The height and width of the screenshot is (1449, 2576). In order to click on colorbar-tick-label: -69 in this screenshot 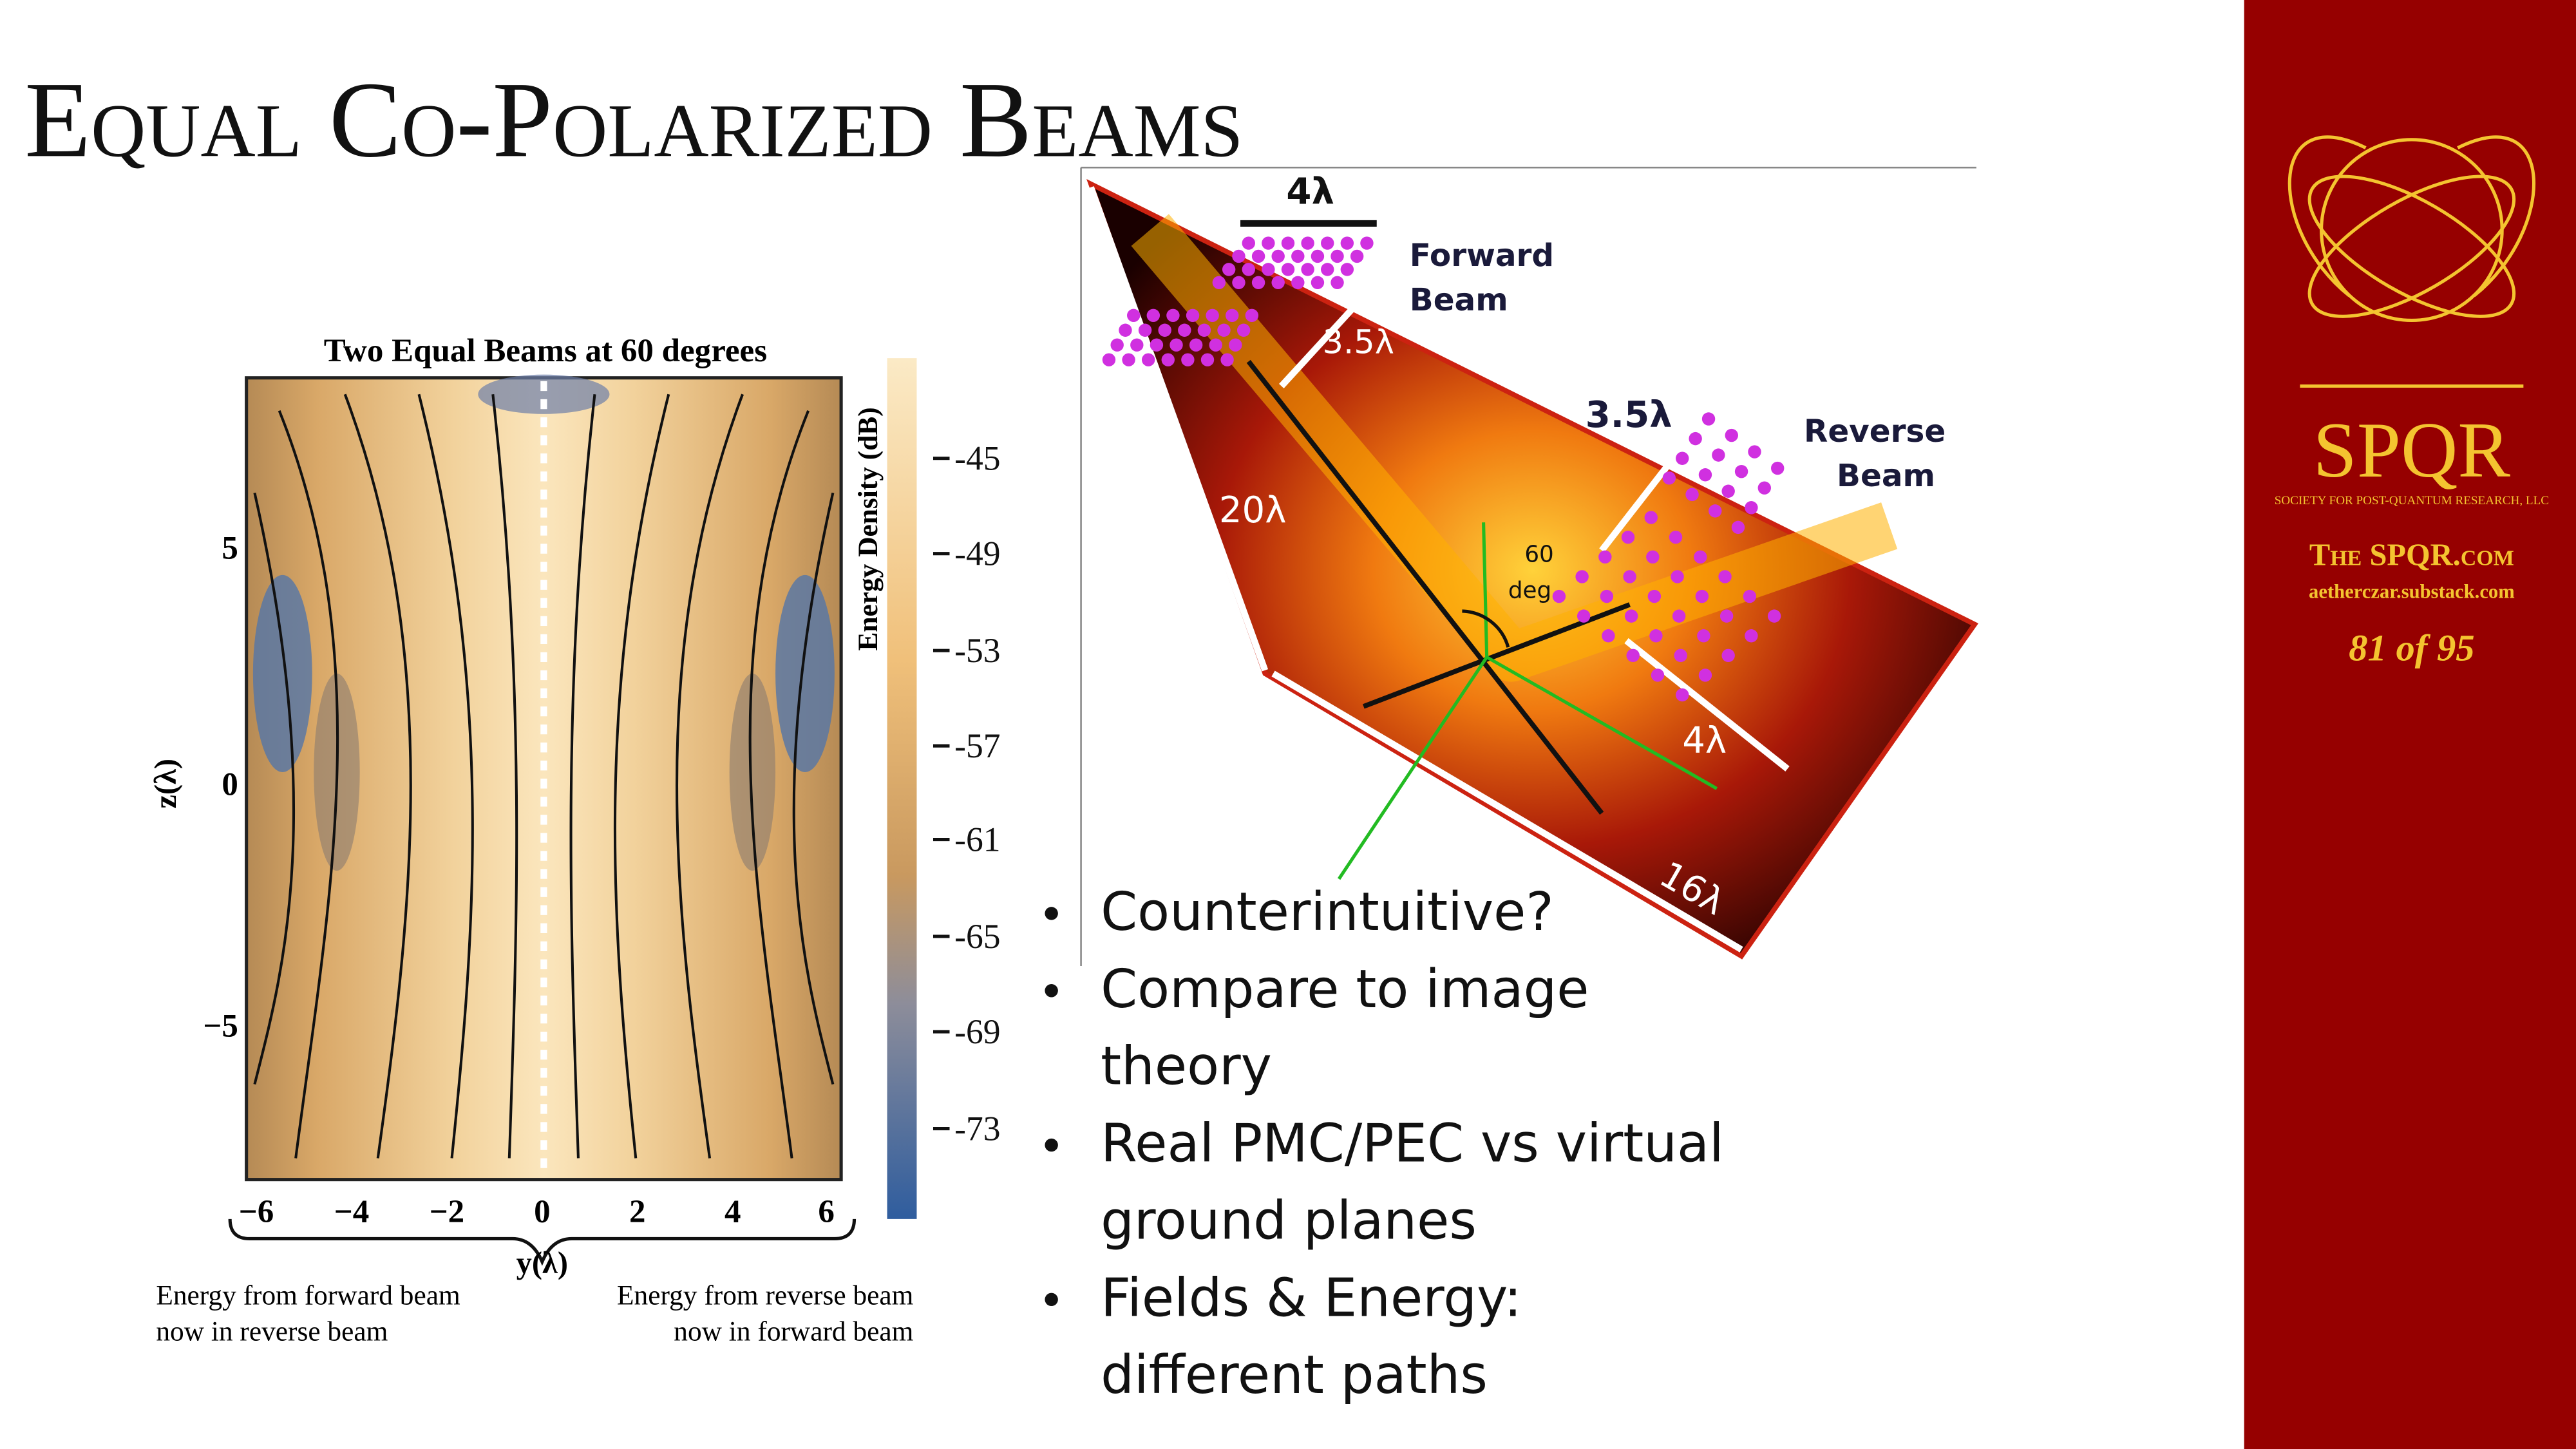, I will do `click(977, 1031)`.